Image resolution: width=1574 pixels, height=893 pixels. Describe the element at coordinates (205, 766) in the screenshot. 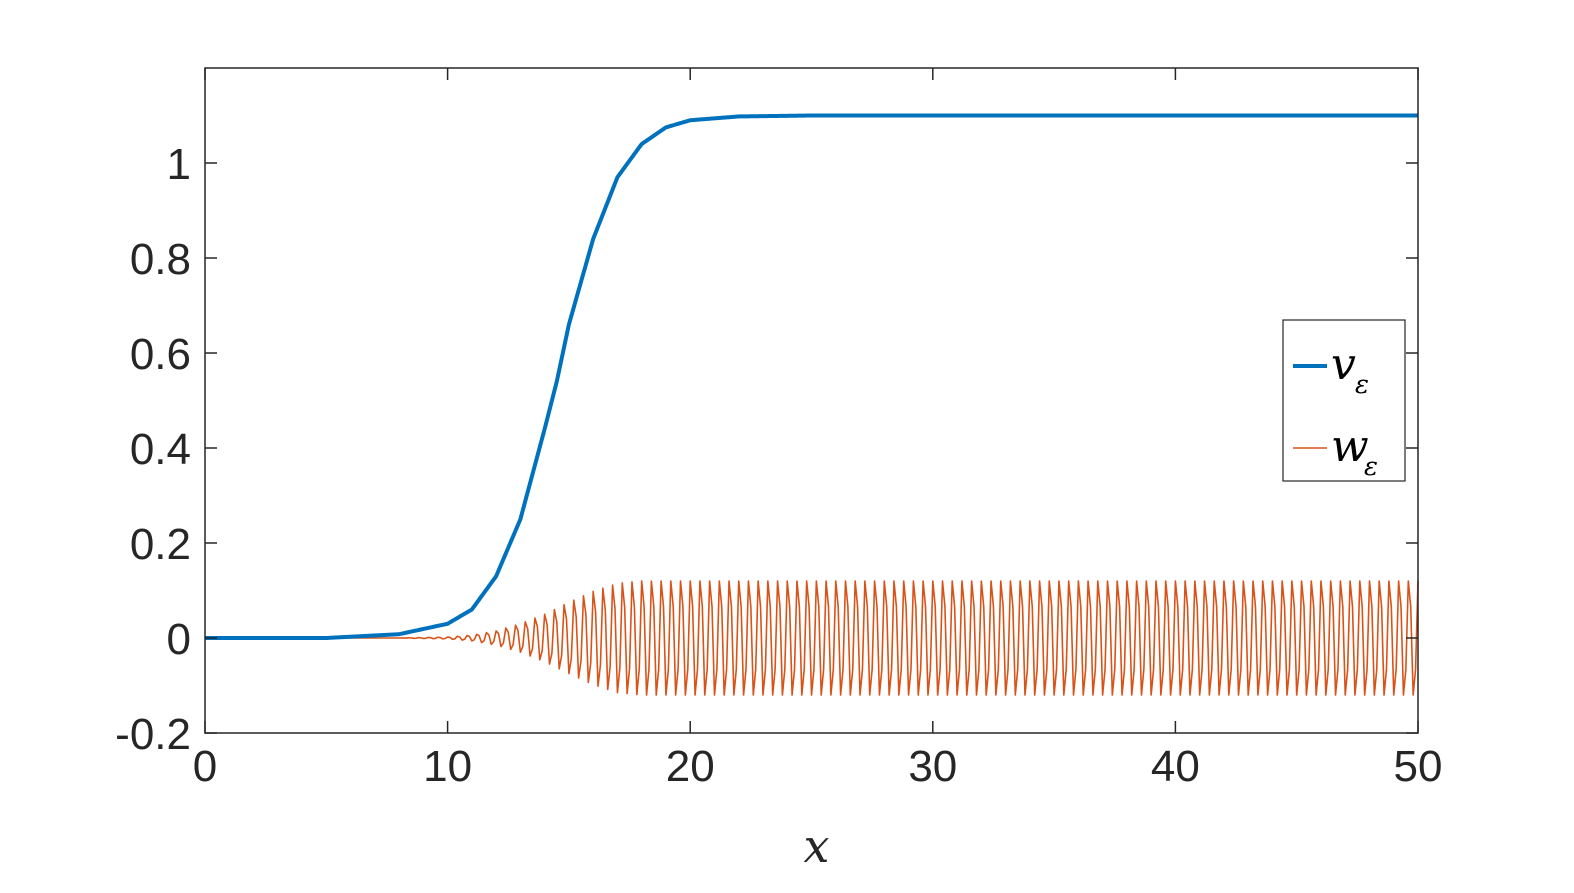

I see `x-tick-label: 0` at that location.